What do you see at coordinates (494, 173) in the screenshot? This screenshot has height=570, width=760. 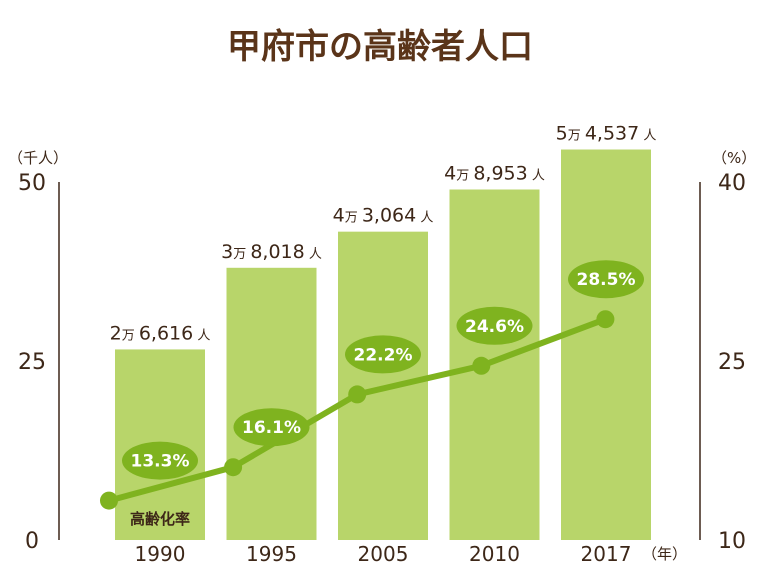 I see `bar-value-label: 4万 8,953 人` at bounding box center [494, 173].